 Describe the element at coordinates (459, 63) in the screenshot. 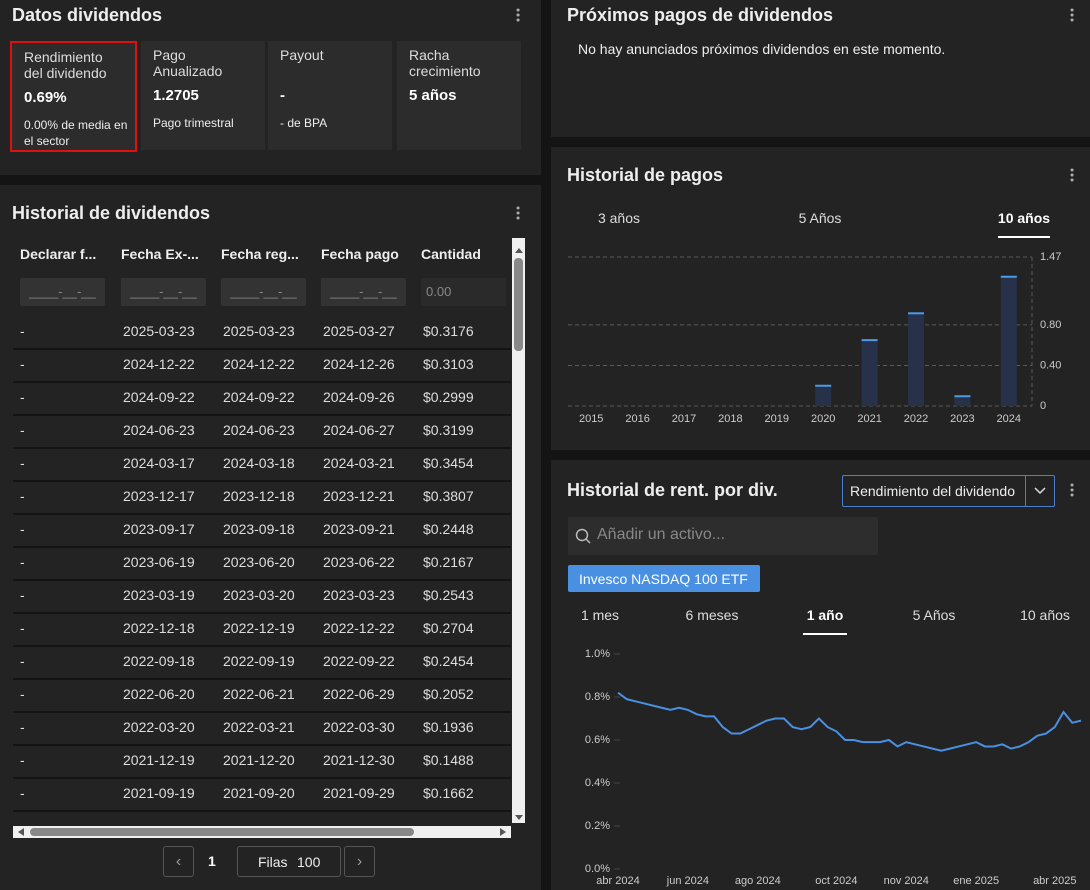

I see `stat-label: Racha crecimiento` at that location.